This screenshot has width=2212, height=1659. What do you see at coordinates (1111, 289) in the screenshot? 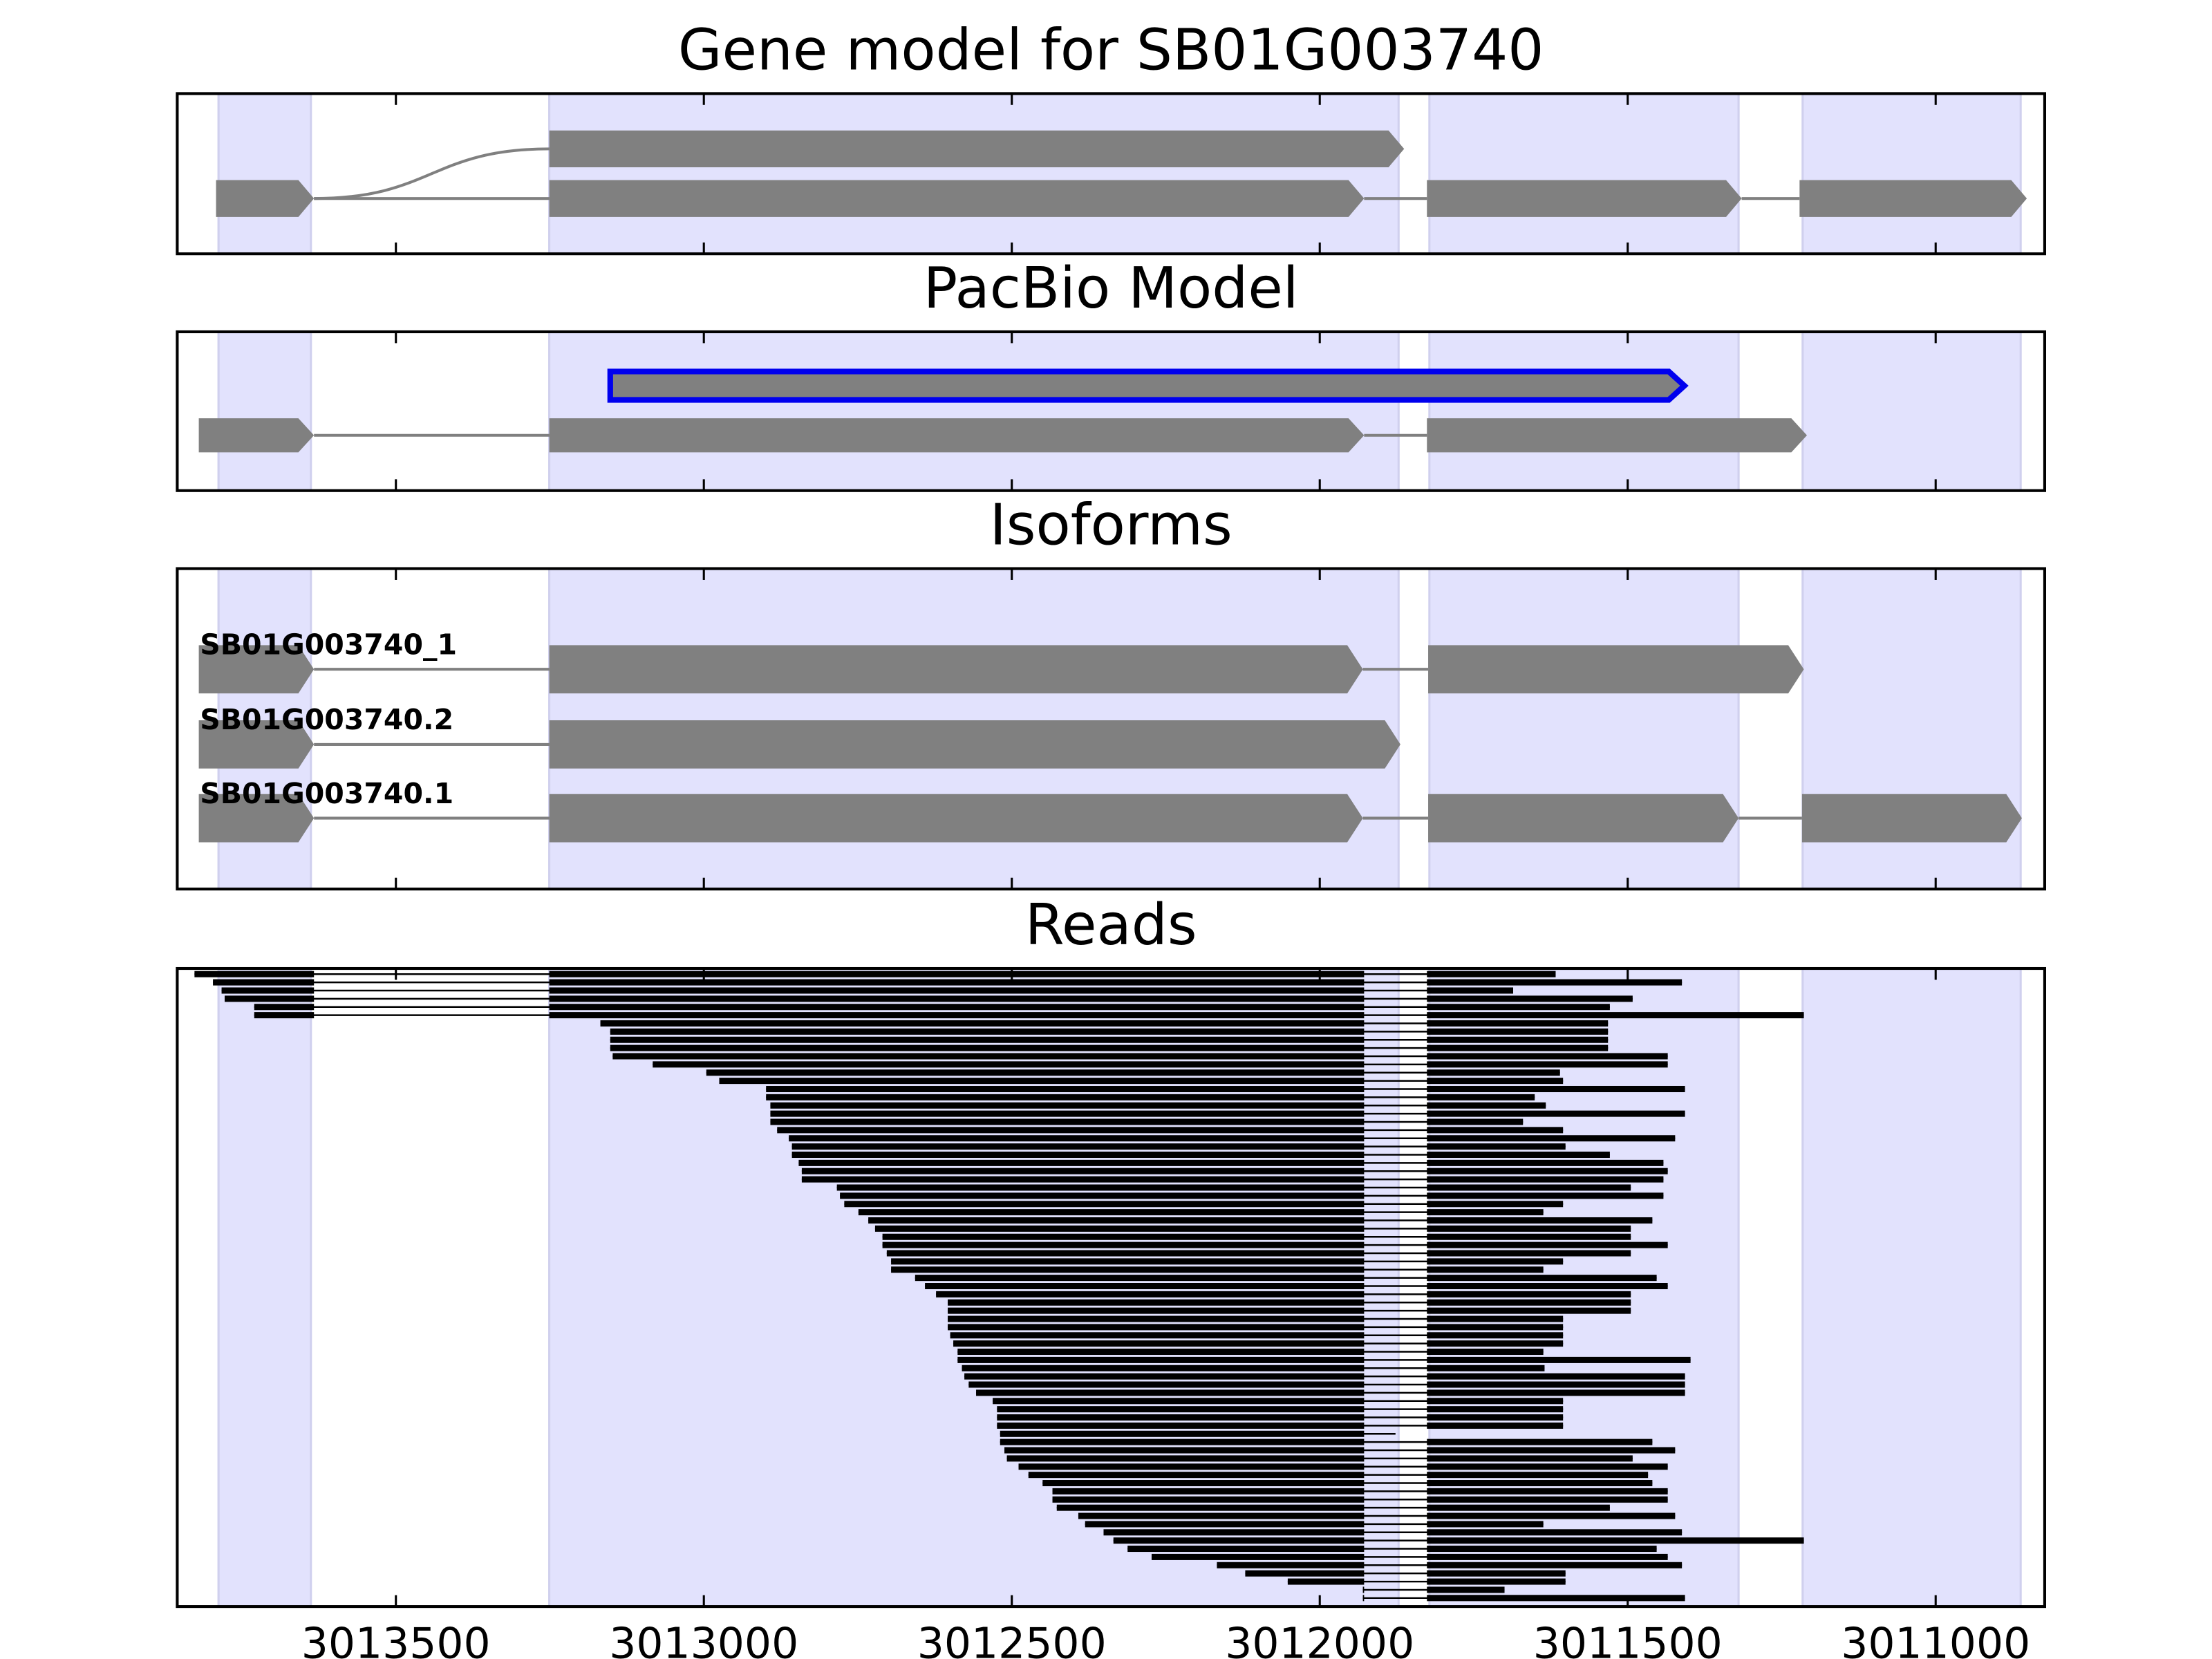
I see `panel-title: PacBio Model` at bounding box center [1111, 289].